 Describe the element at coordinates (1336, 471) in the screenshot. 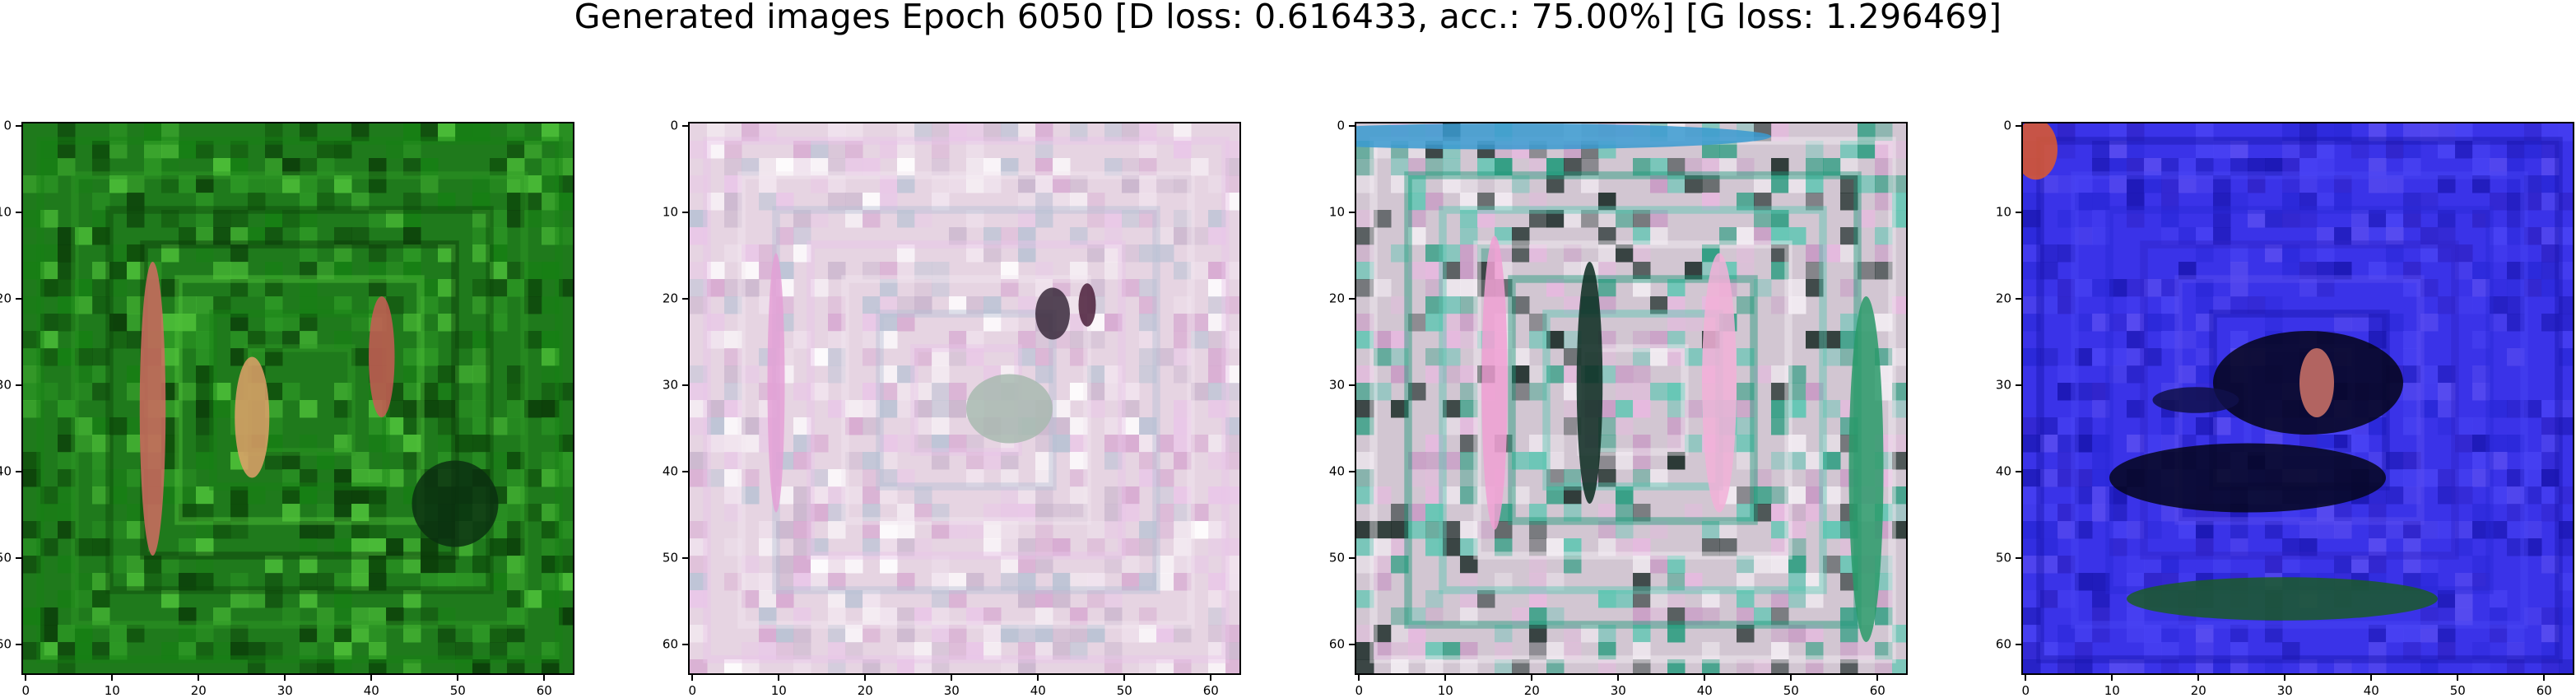

I see `y-tick-label: 40` at that location.